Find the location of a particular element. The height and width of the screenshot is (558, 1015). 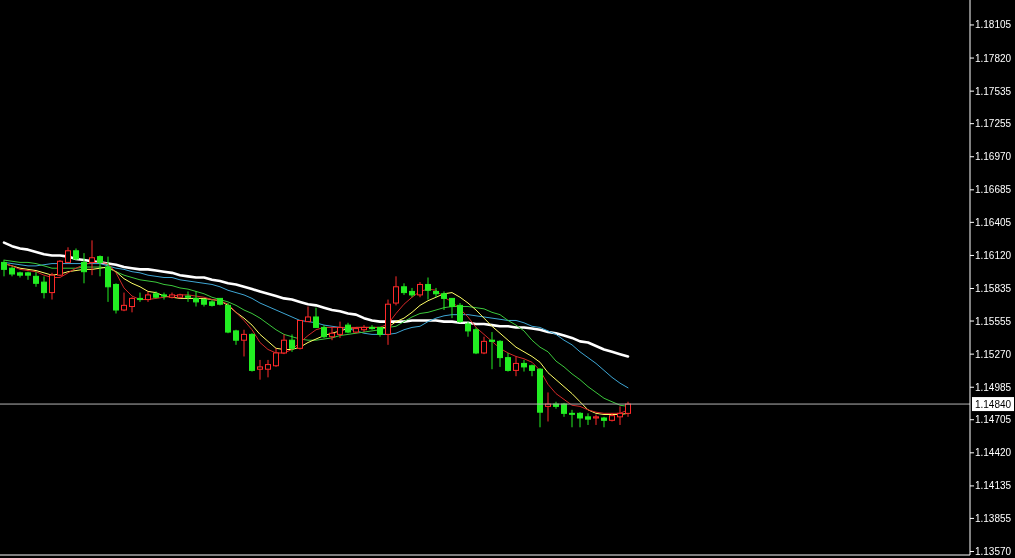

y-tick-label: 1.14705 is located at coordinates (993, 420).